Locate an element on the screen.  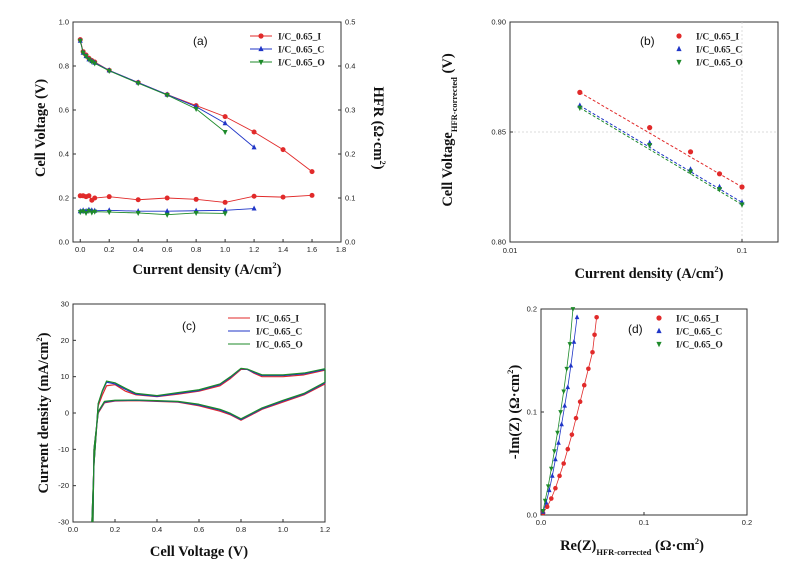
panel-a-xtick-label: 0.2 is located at coordinates (109, 249).